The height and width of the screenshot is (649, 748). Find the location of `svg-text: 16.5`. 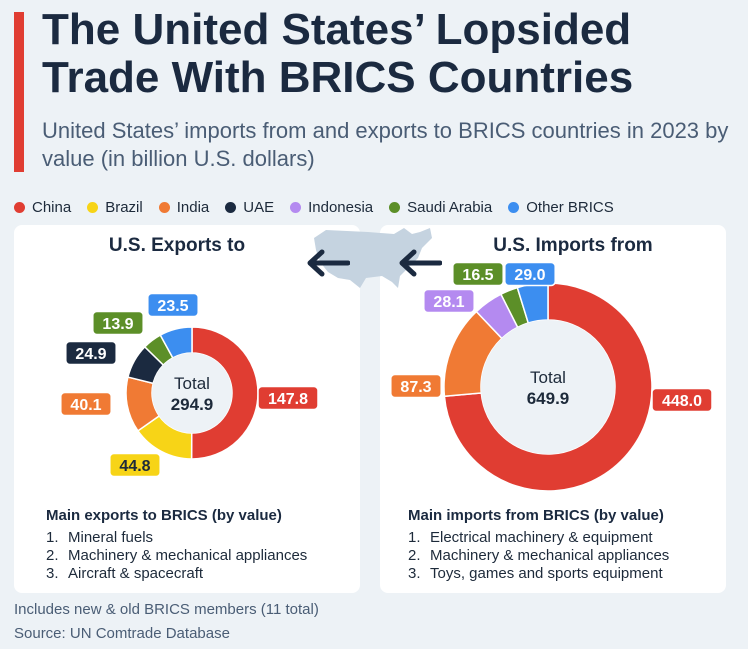

svg-text: 16.5 is located at coordinates (477, 275).